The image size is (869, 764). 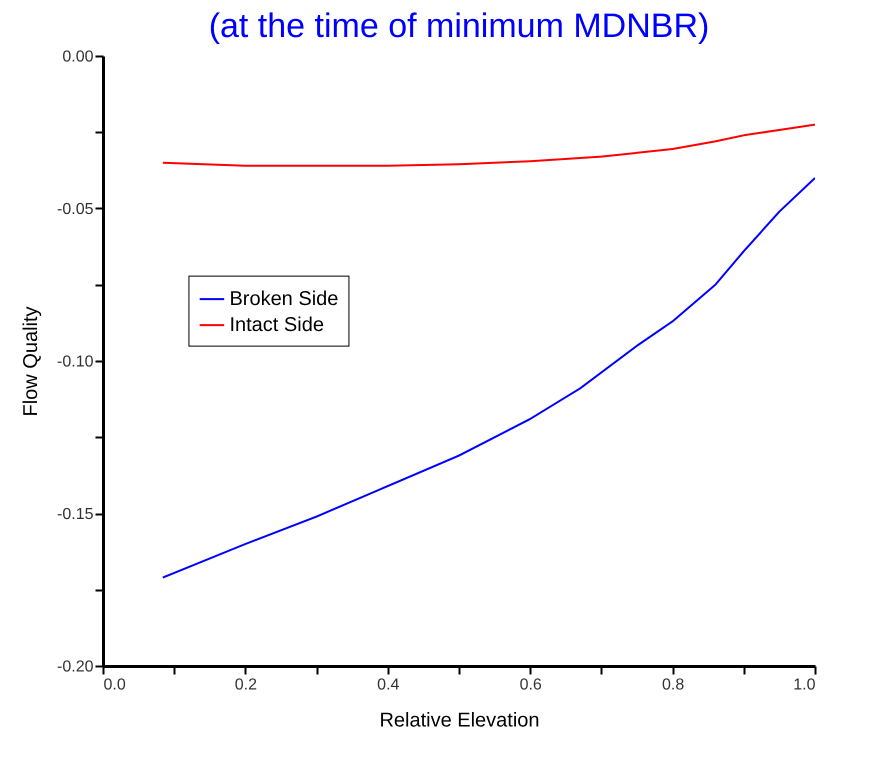 What do you see at coordinates (75, 209) in the screenshot?
I see `y-tick-label: -0.05` at bounding box center [75, 209].